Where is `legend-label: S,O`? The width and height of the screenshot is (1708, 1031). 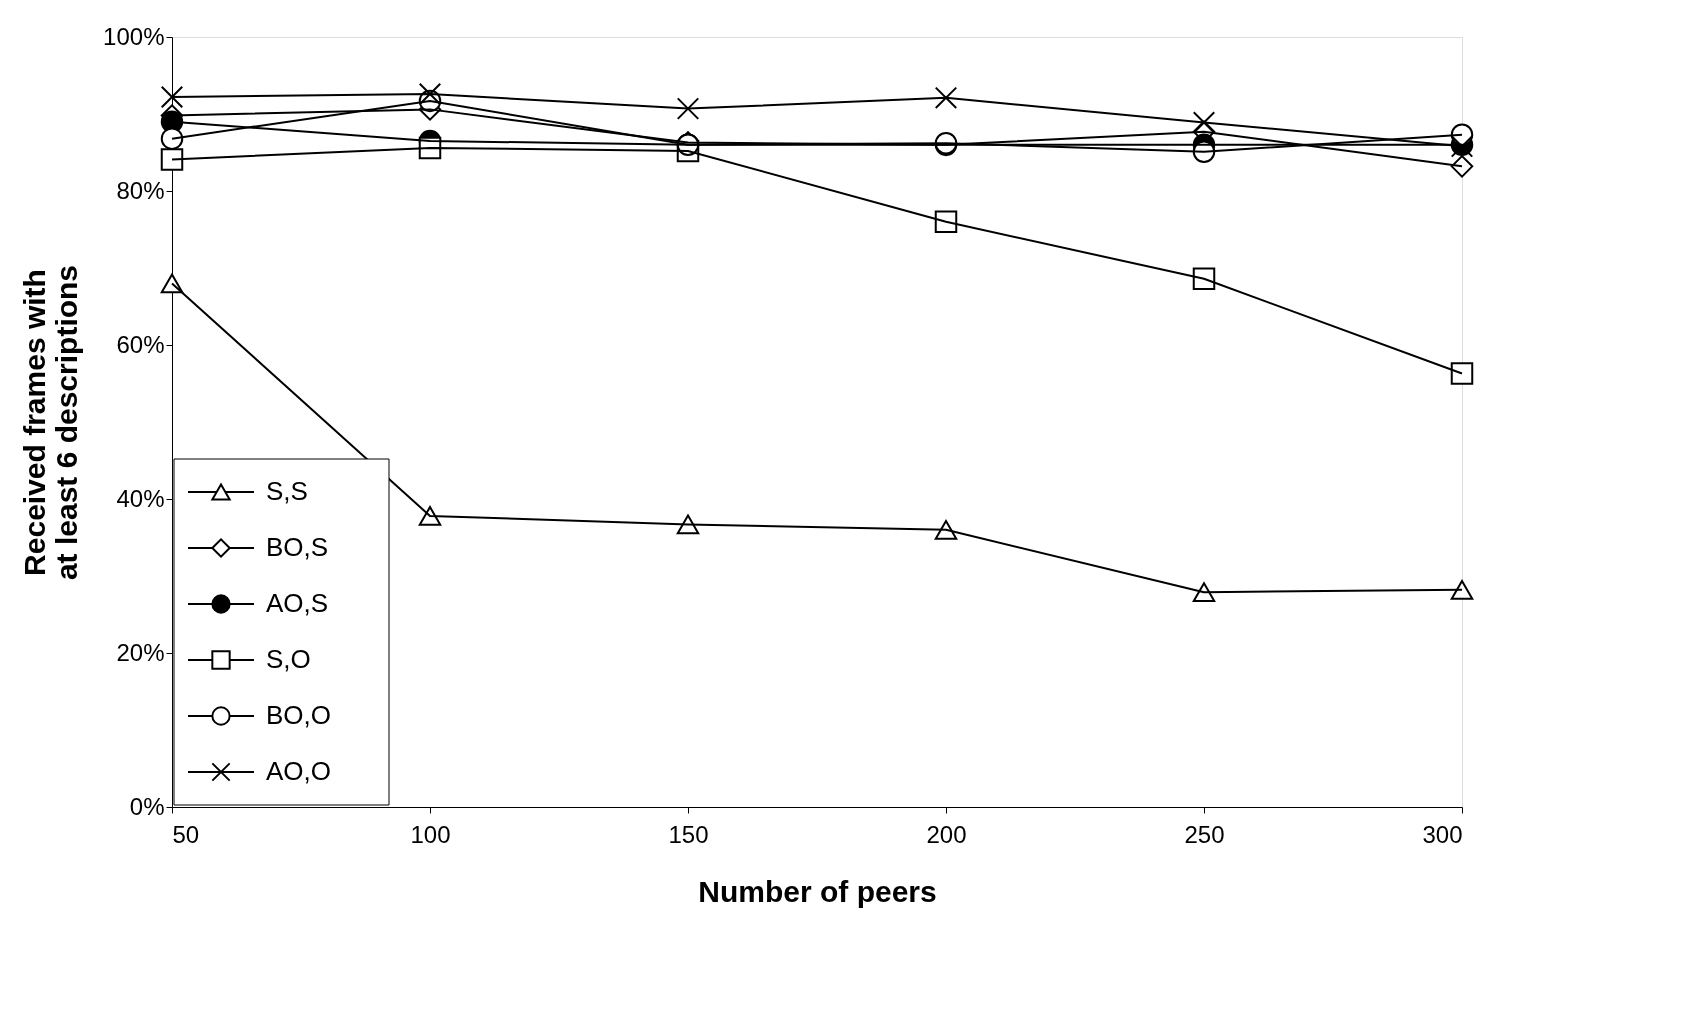
legend-label: S,O is located at coordinates (288, 659).